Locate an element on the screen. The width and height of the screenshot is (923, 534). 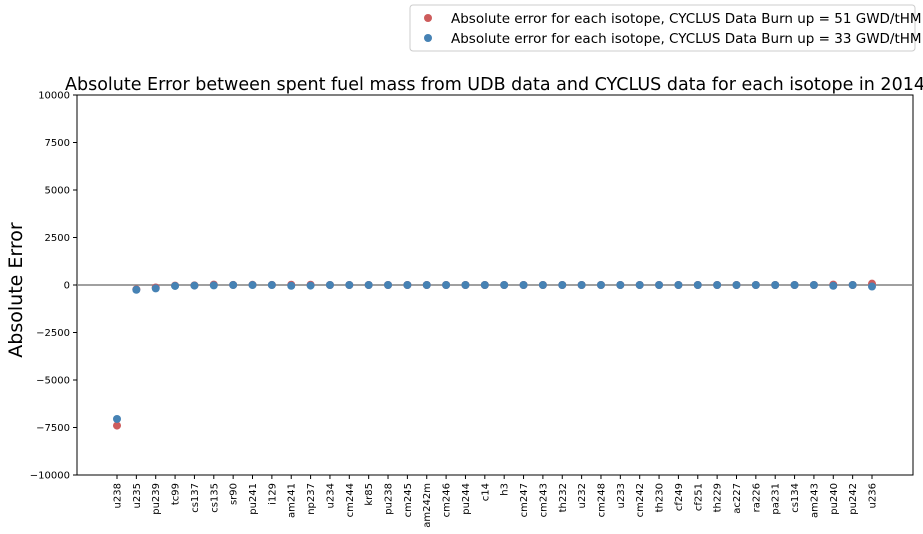
y-tick-label: −2500 is located at coordinates (53, 333).